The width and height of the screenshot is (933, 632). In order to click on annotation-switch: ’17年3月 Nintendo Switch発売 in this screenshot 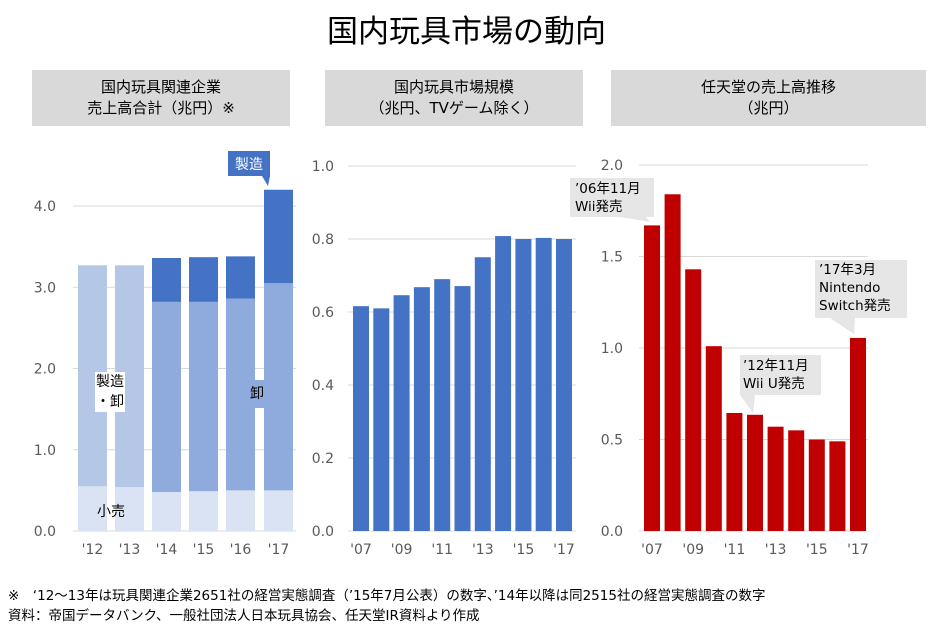, I will do `click(855, 288)`.